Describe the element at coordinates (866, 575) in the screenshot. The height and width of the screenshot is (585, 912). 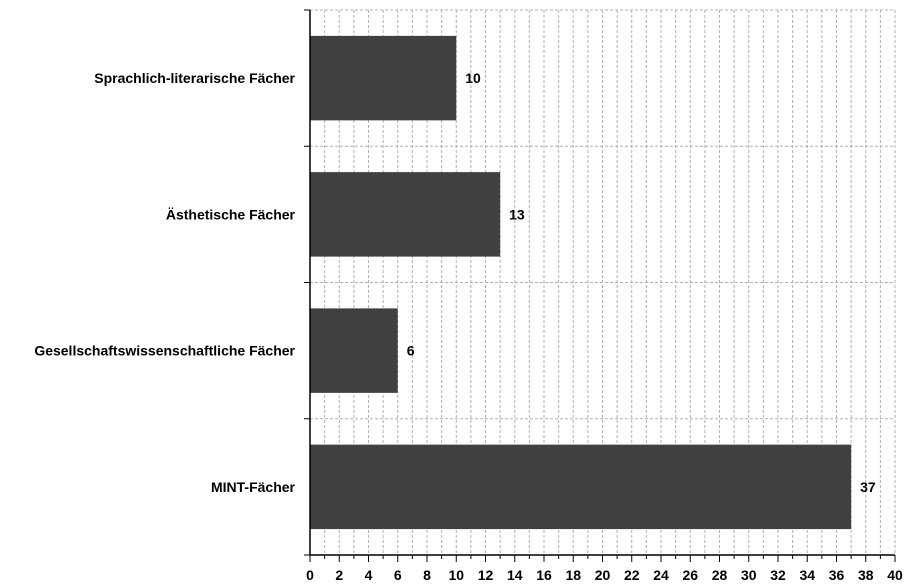
I see `x-tick-label: 38` at that location.